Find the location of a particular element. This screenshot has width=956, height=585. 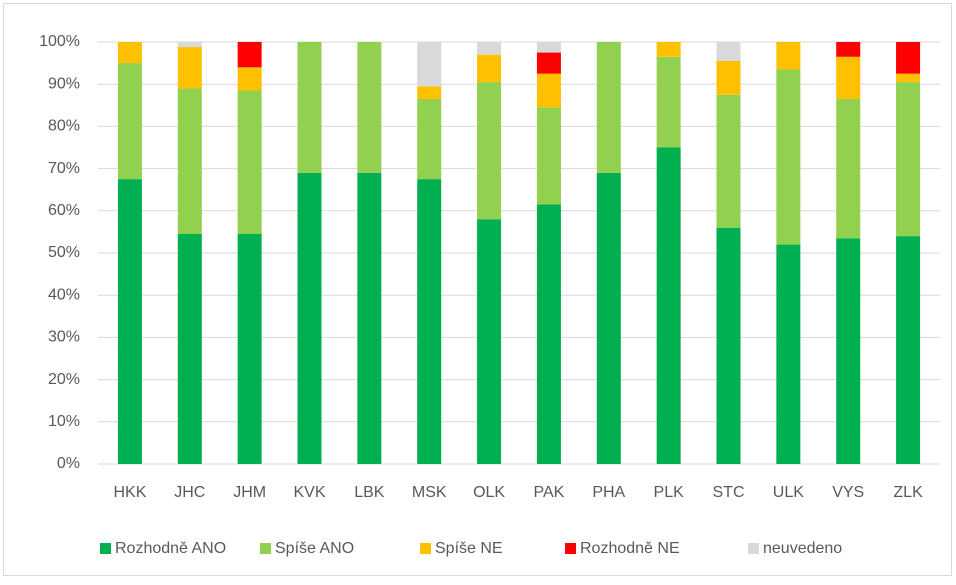

x-tick-label: KVK is located at coordinates (309, 492).